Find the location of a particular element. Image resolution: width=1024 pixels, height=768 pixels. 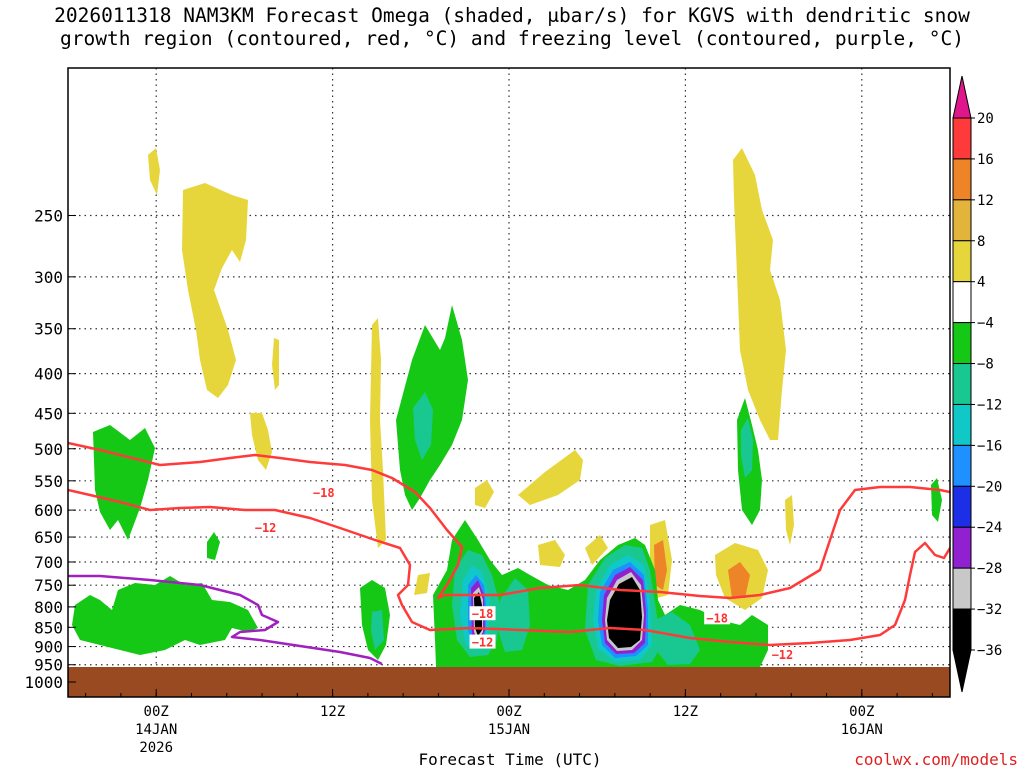

x-axis: 00Z 14JAN 2026 12Z 00Z 15JAN 12Z 00Z 16JAN is located at coordinates (509, 722).